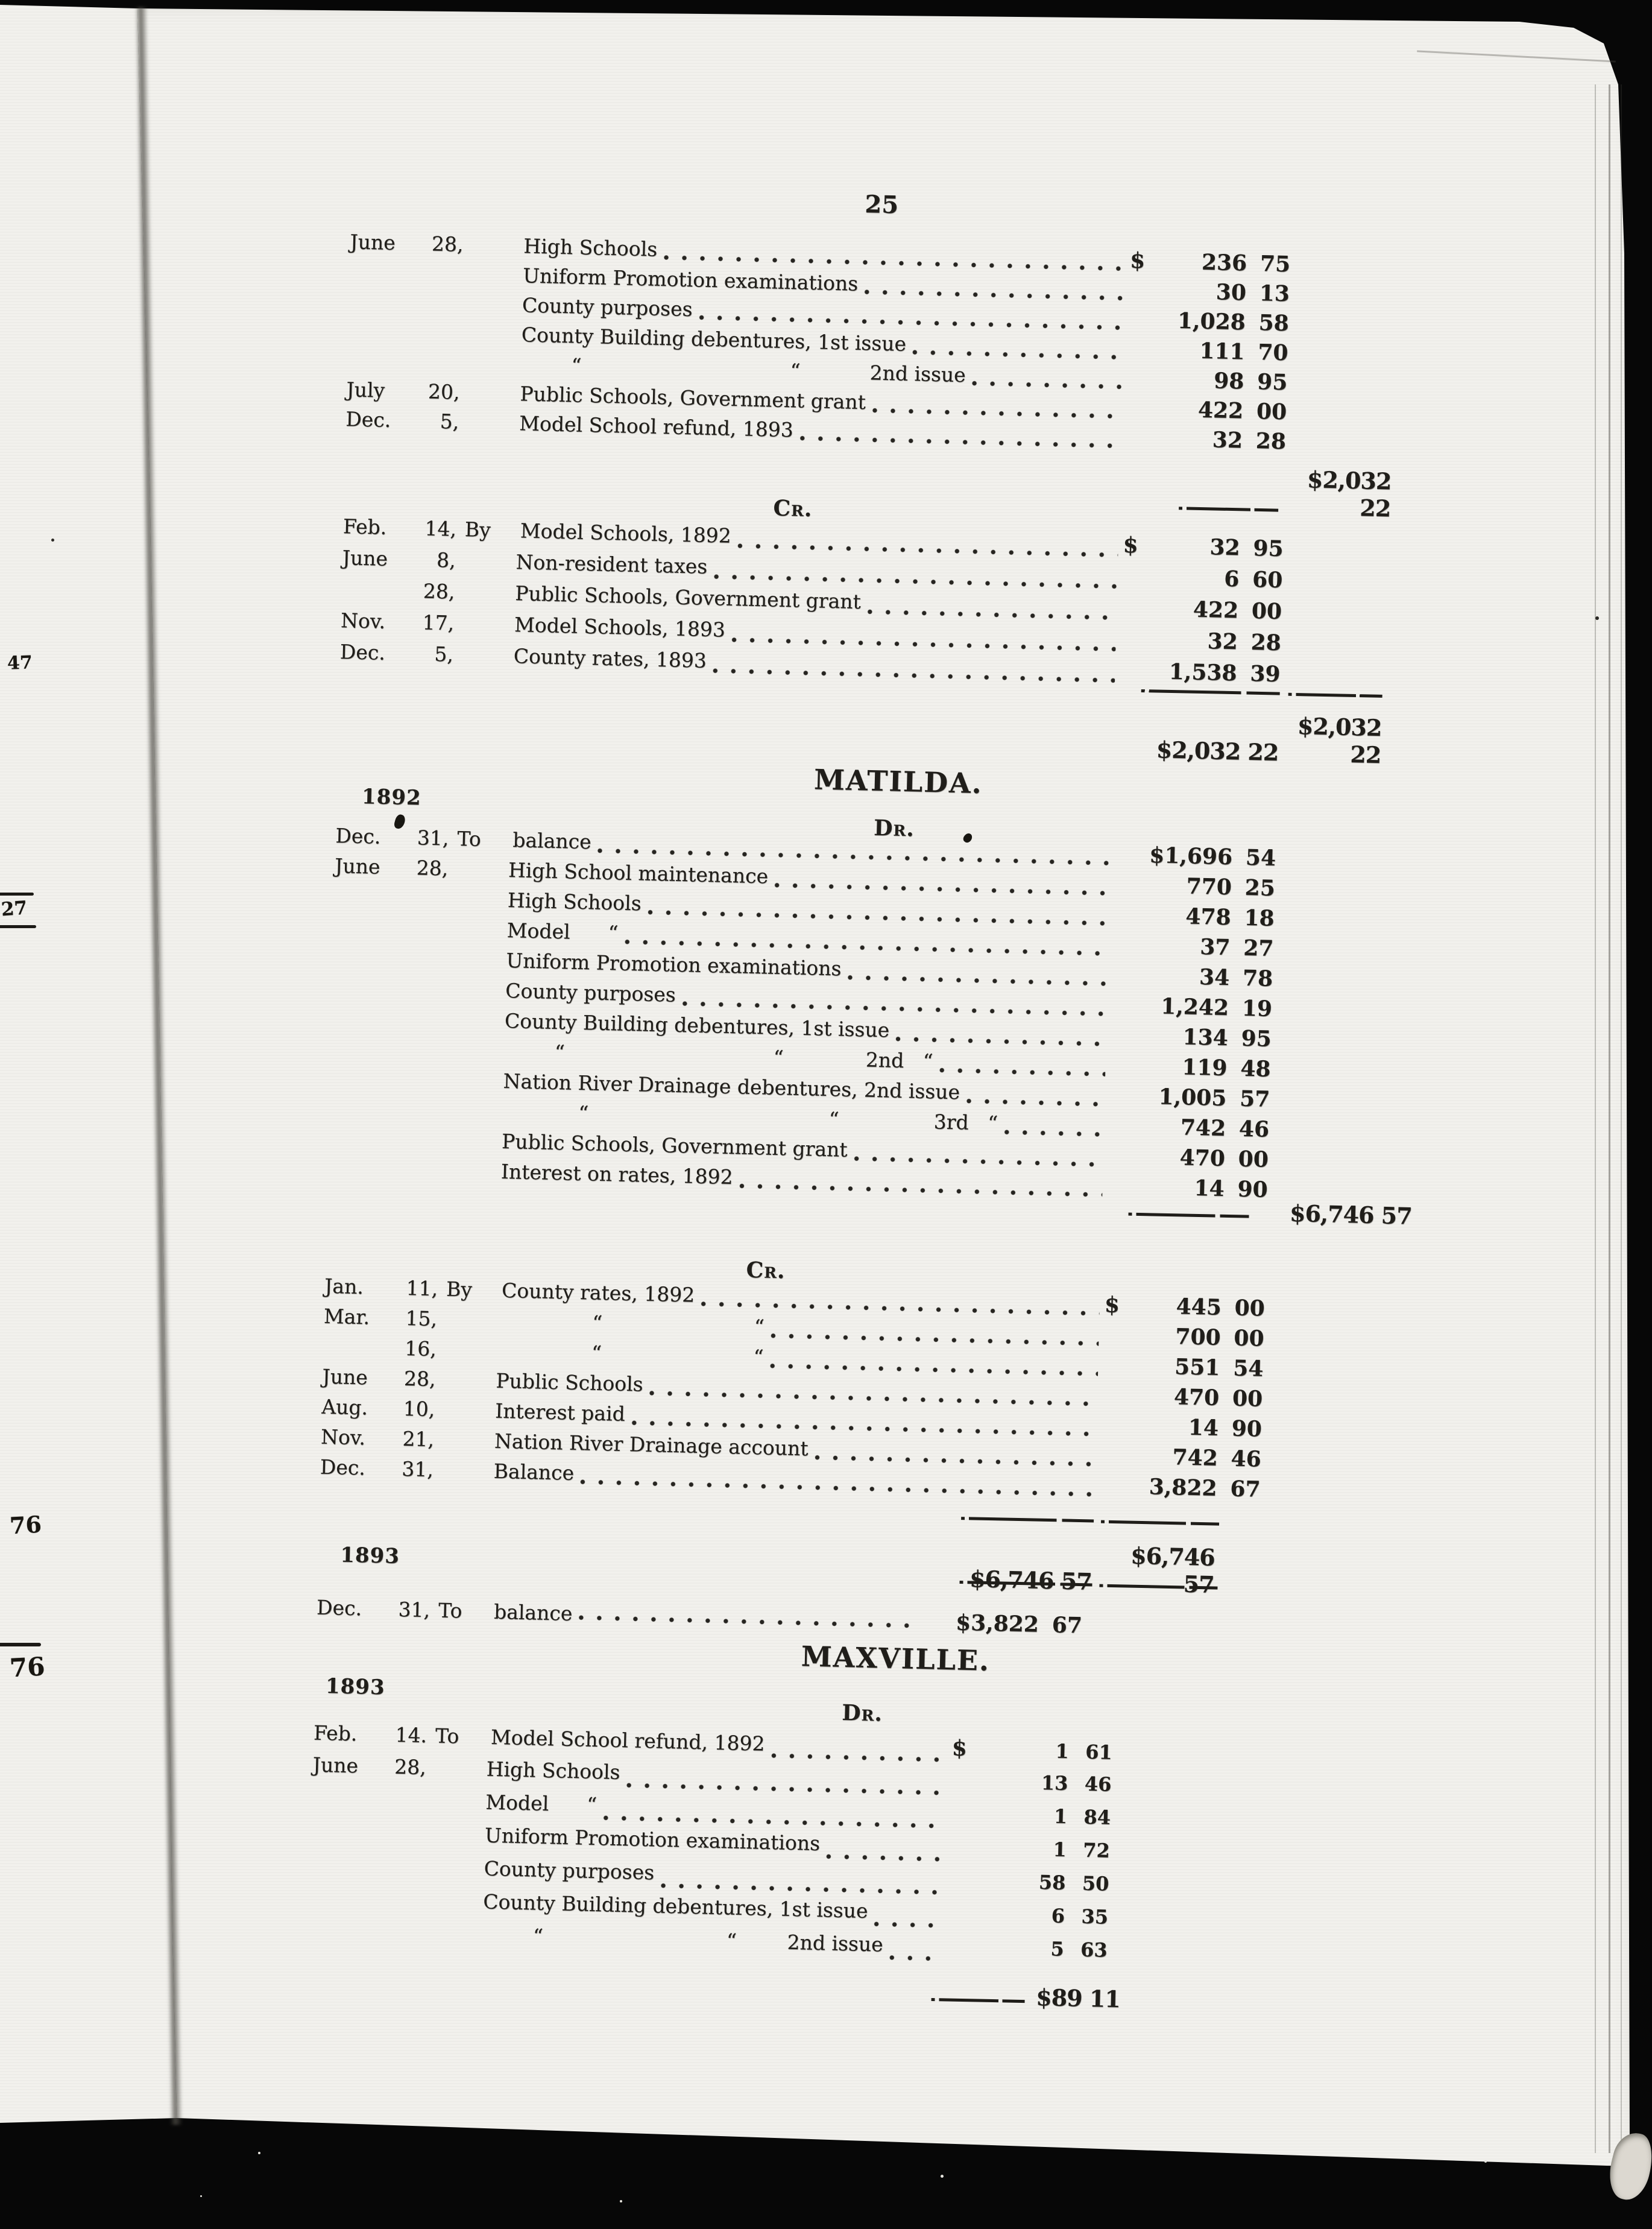 This screenshot has width=1652, height=2229. Describe the element at coordinates (1058, 1916) in the screenshot. I see `row-amount-dollars: 6` at that location.